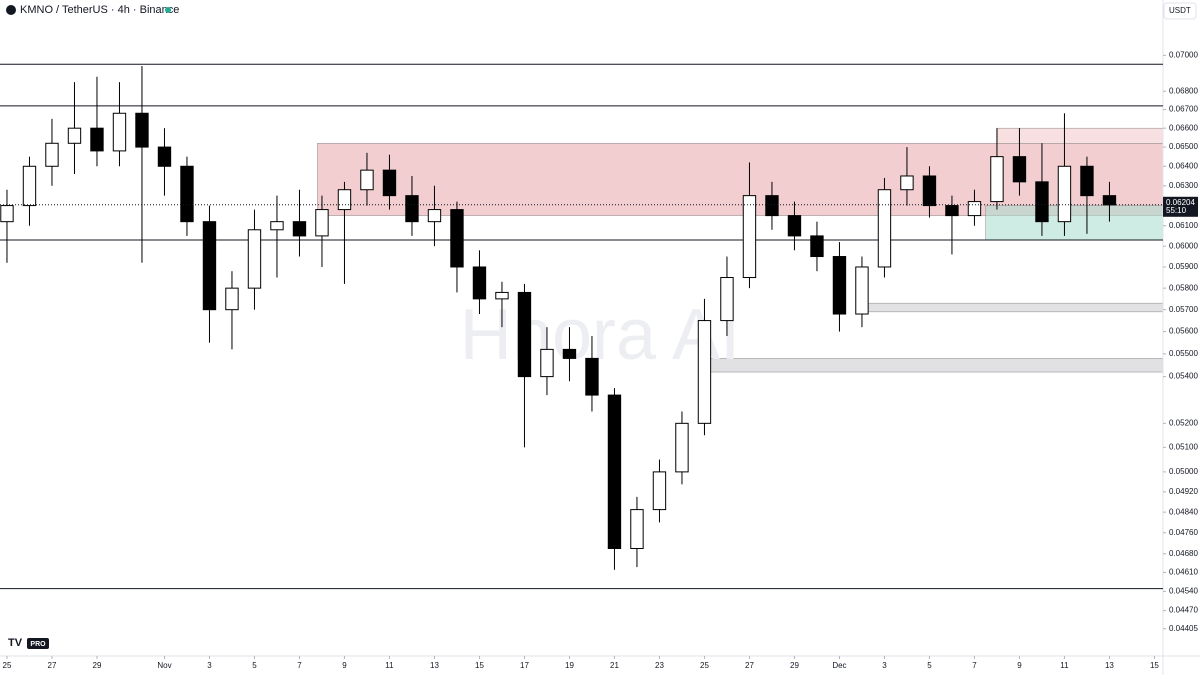  Describe the element at coordinates (659, 665) in the screenshot. I see `x-tick-label: 23` at that location.